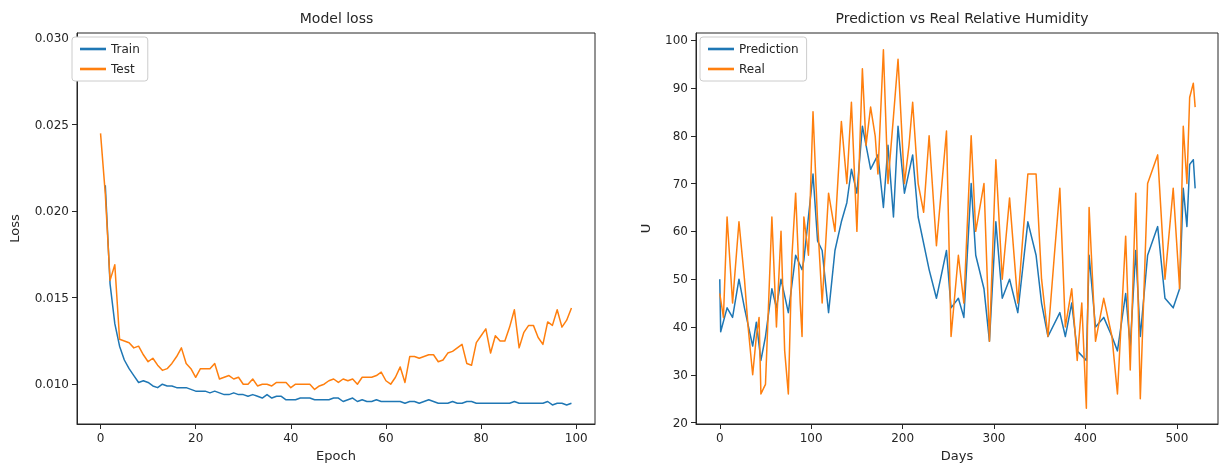 The width and height of the screenshot is (1227, 468). What do you see at coordinates (125, 49) in the screenshot?
I see `legend-label: Train` at bounding box center [125, 49].